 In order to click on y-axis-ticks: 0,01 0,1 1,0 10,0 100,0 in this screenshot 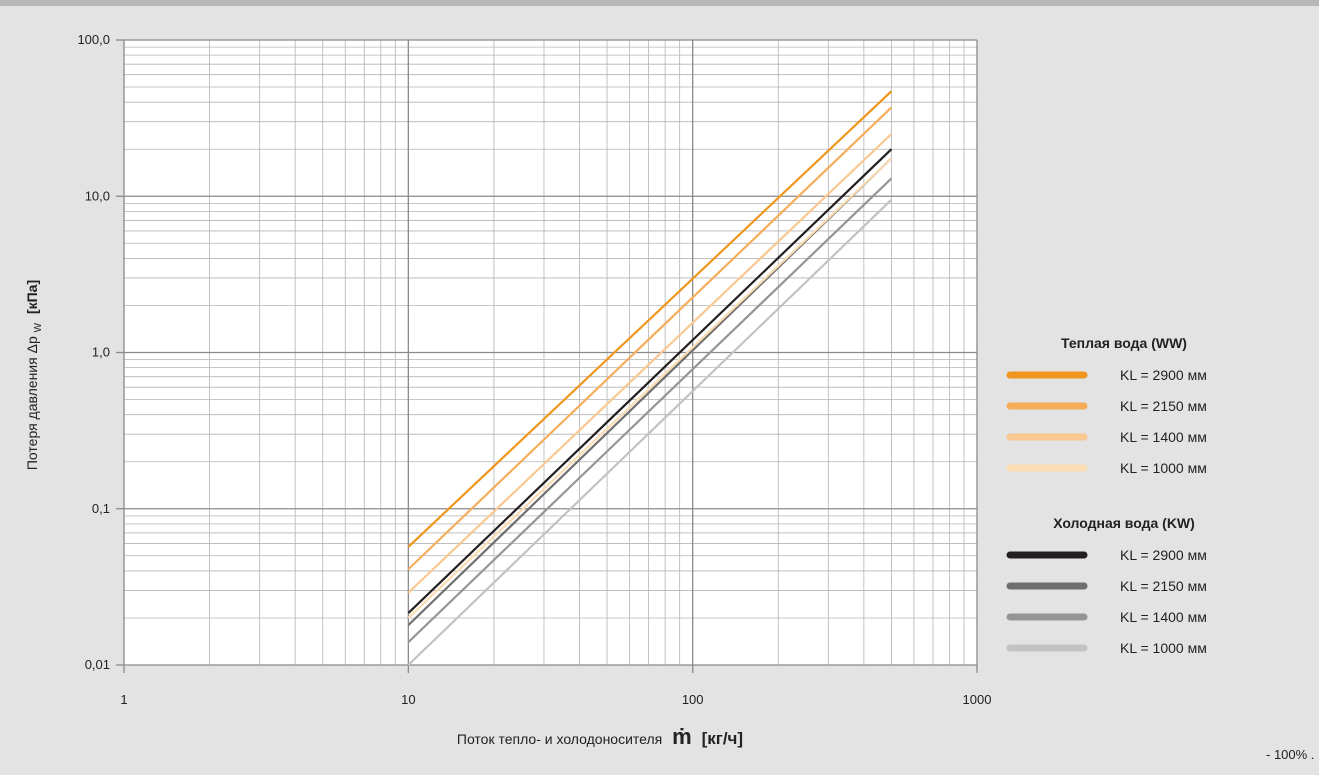, I will do `click(93, 352)`.